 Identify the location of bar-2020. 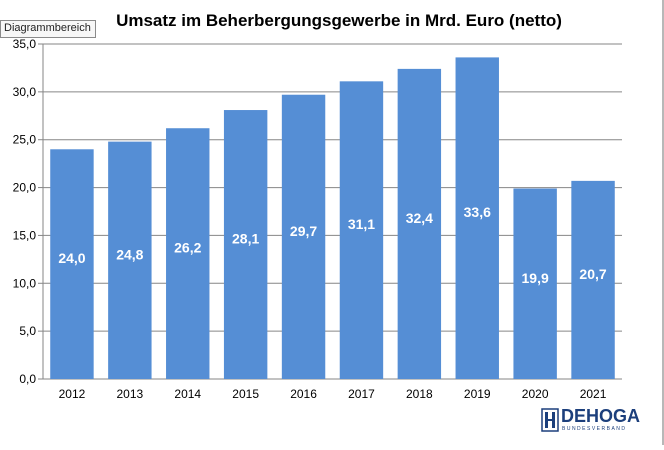
(535, 283).